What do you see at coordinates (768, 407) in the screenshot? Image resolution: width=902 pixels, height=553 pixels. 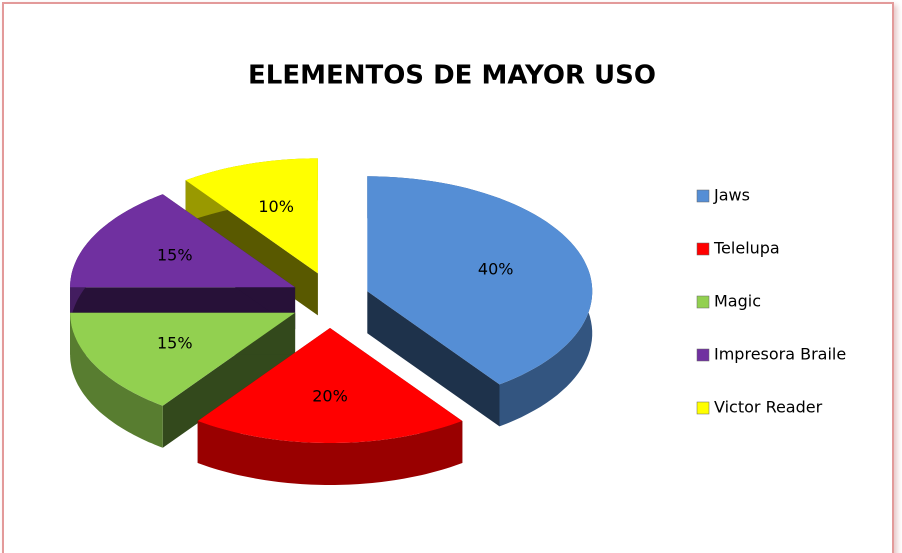 I see `legend-label: Victor Reader` at bounding box center [768, 407].